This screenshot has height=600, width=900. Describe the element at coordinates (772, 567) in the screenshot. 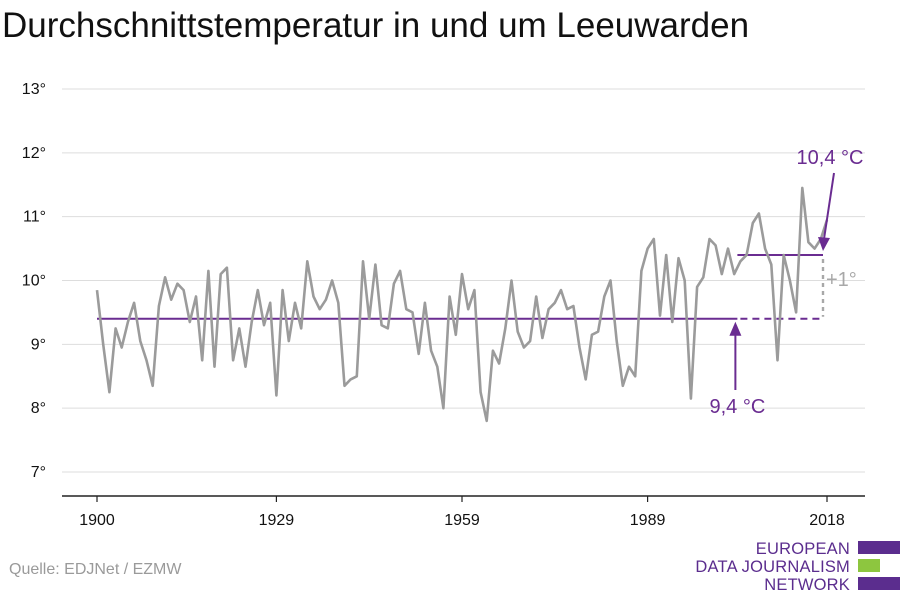

I see `logo-line-2: DATA JOURNALISM` at that location.